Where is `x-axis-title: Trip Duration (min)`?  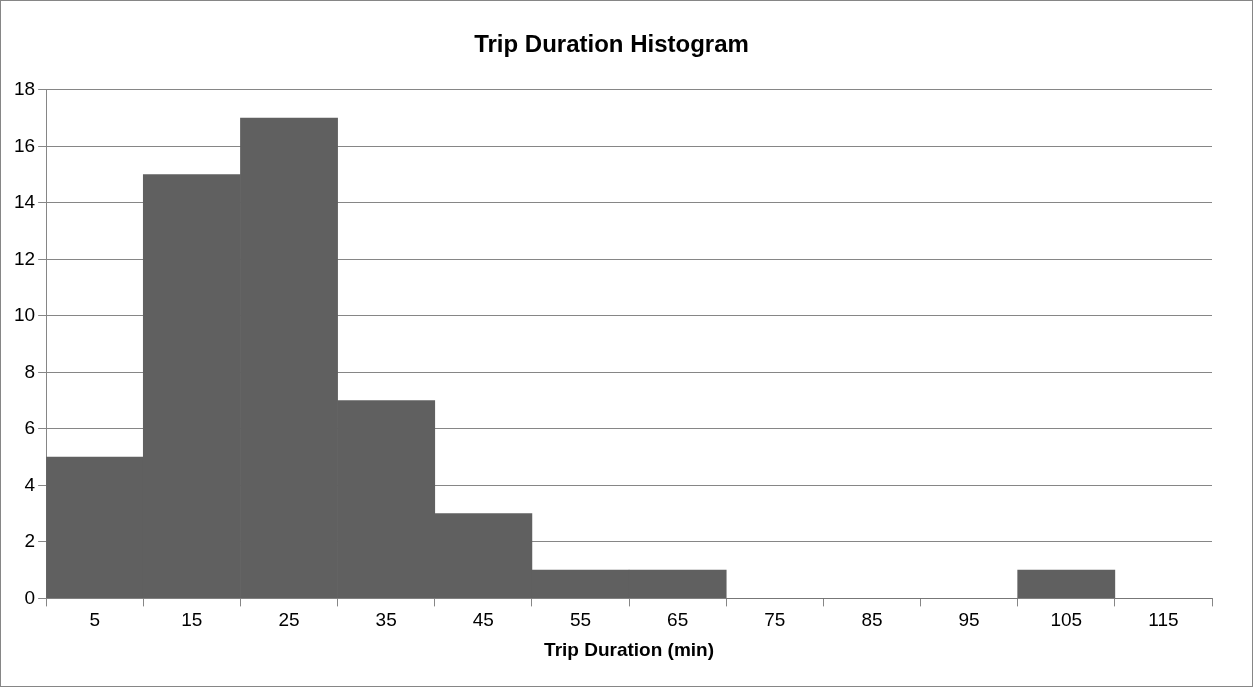 x-axis-title: Trip Duration (min) is located at coordinates (629, 649).